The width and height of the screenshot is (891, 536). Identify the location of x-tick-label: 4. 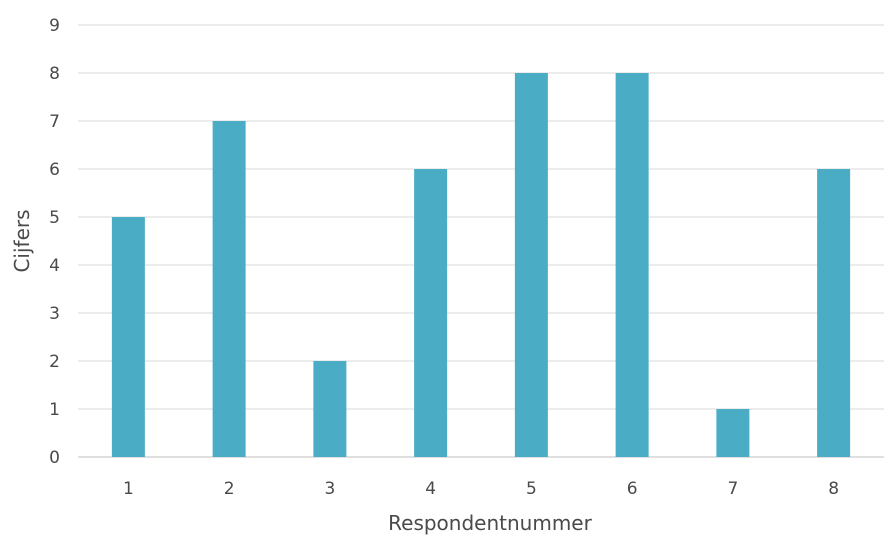
(430, 489).